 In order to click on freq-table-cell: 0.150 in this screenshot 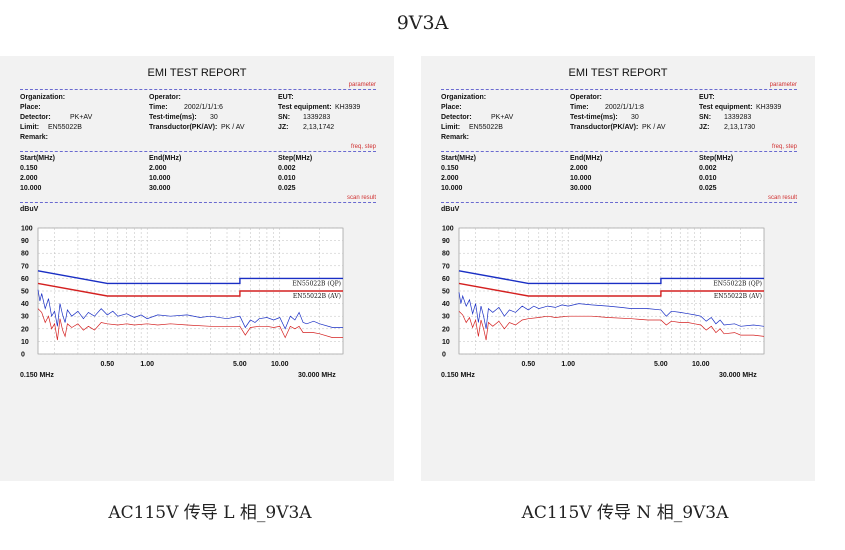, I will do `click(29, 168)`.